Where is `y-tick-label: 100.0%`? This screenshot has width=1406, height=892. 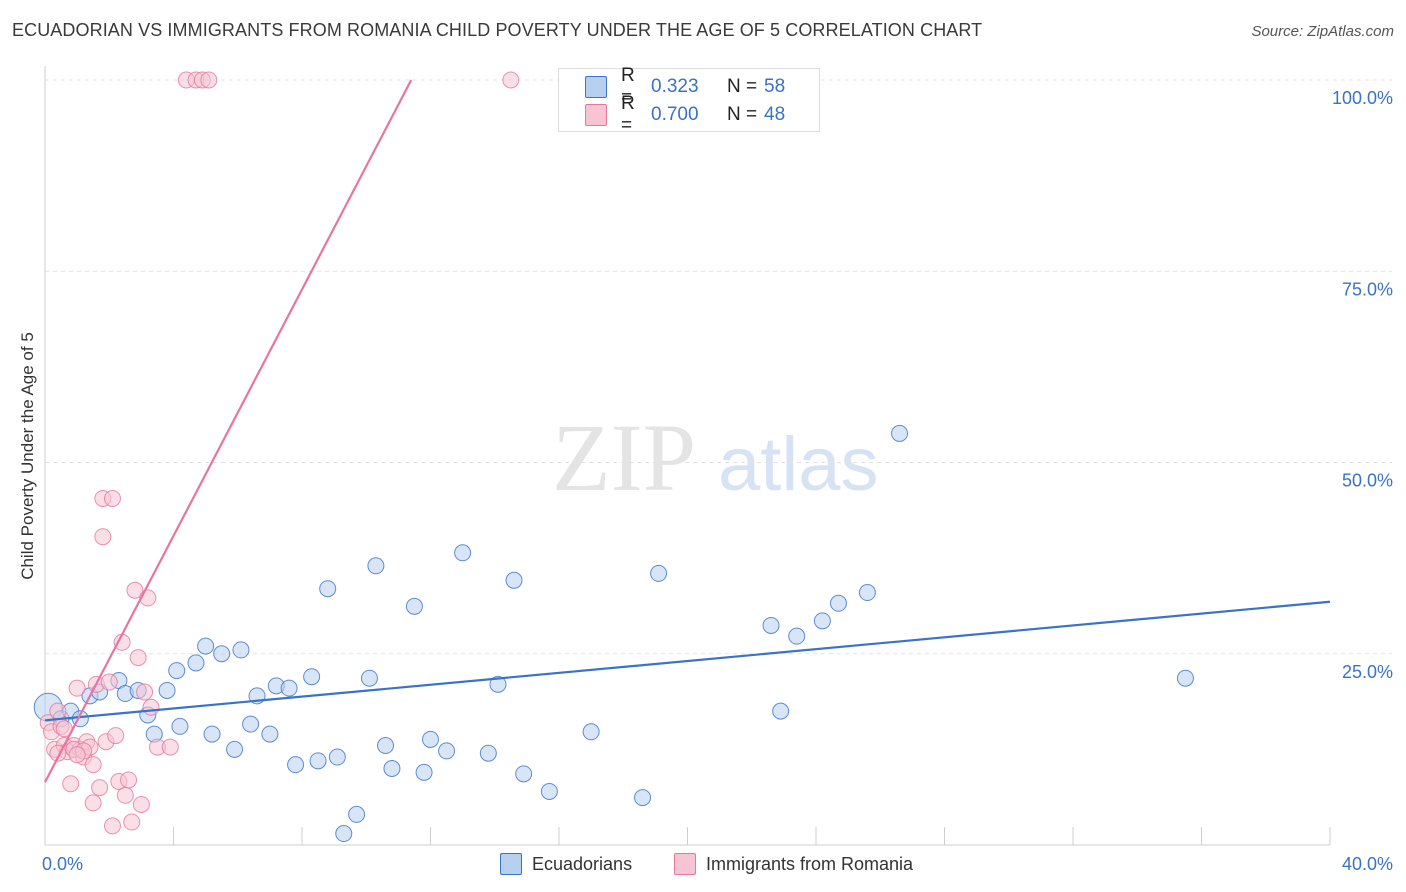
y-tick-label: 100.0% is located at coordinates (1362, 98).